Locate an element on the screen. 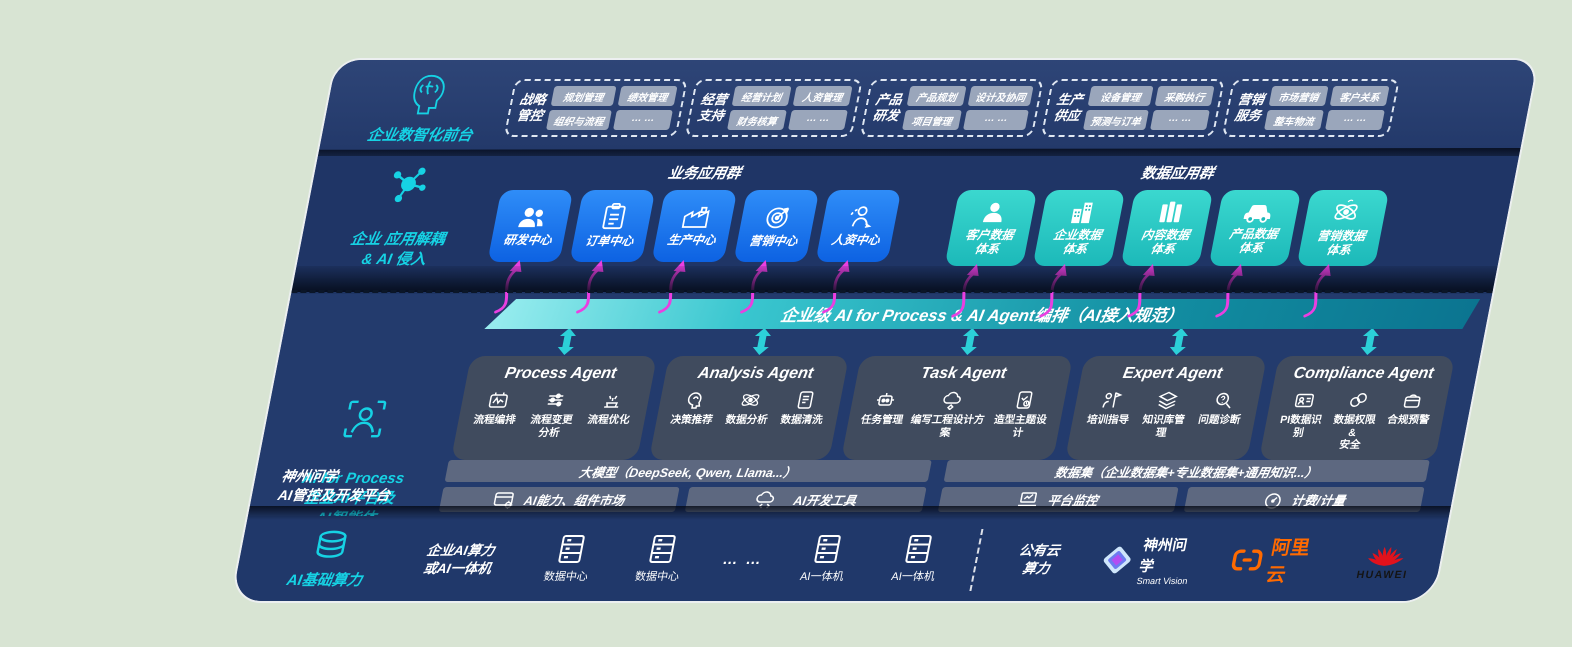  ai-appliance-node: AI一体机 is located at coordinates (916, 559).